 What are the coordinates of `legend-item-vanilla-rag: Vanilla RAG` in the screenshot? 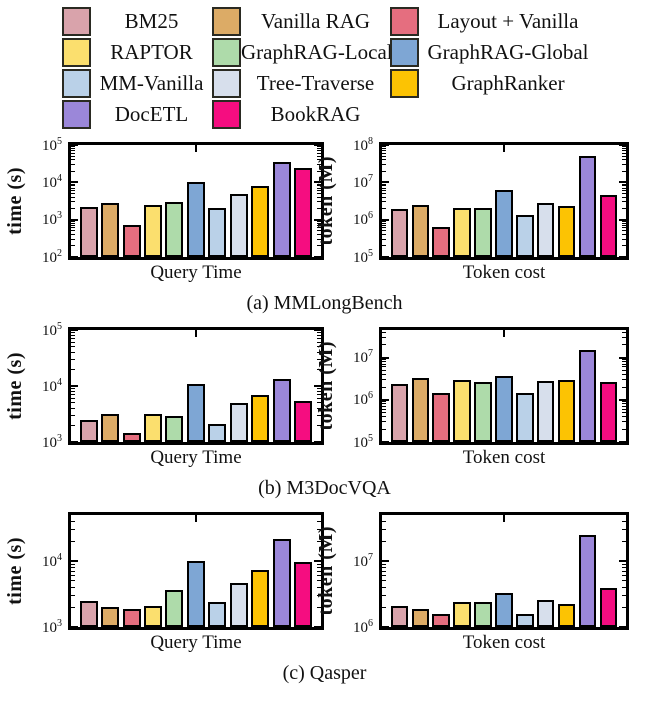 It's located at (301, 21).